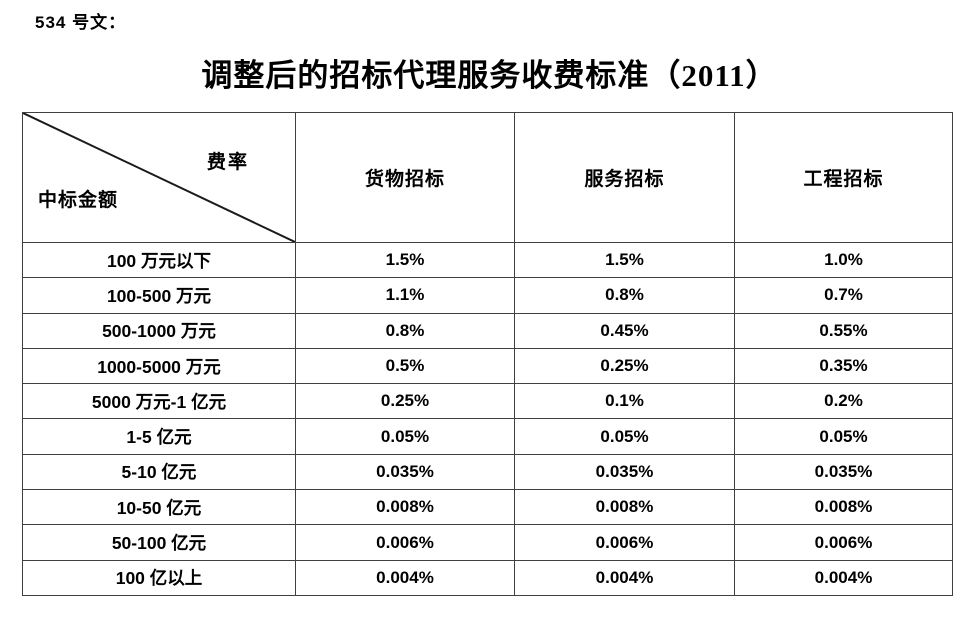 Image resolution: width=979 pixels, height=629 pixels. Describe the element at coordinates (159, 472) in the screenshot. I see `row-label: 5-10 亿元` at that location.